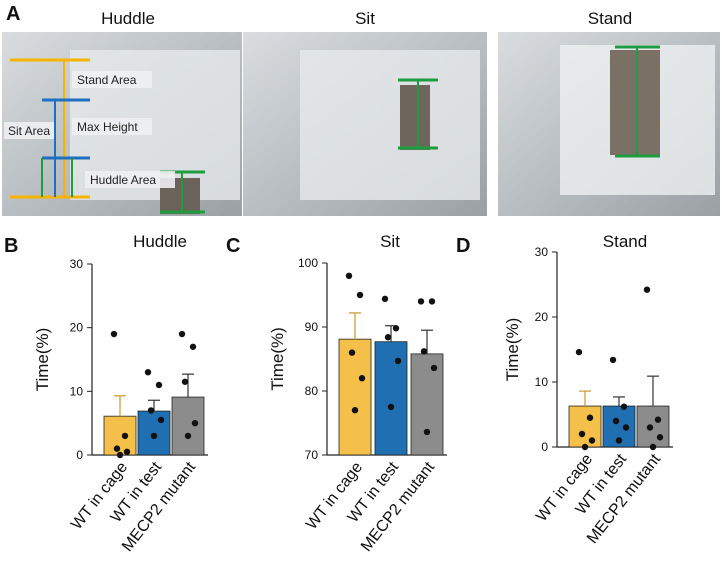 This screenshot has height=576, width=722. I want to click on y-tick-label: 90, so click(312, 327).